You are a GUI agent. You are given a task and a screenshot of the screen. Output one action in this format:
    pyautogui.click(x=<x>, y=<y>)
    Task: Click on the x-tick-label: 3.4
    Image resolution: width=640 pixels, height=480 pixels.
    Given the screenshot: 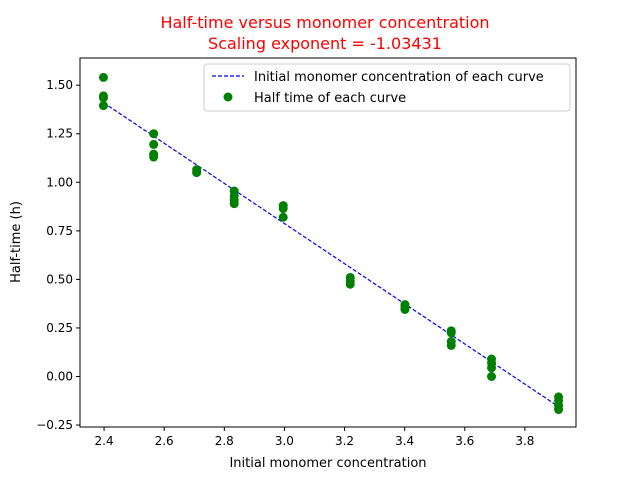 What is the action you would take?
    pyautogui.click(x=404, y=441)
    